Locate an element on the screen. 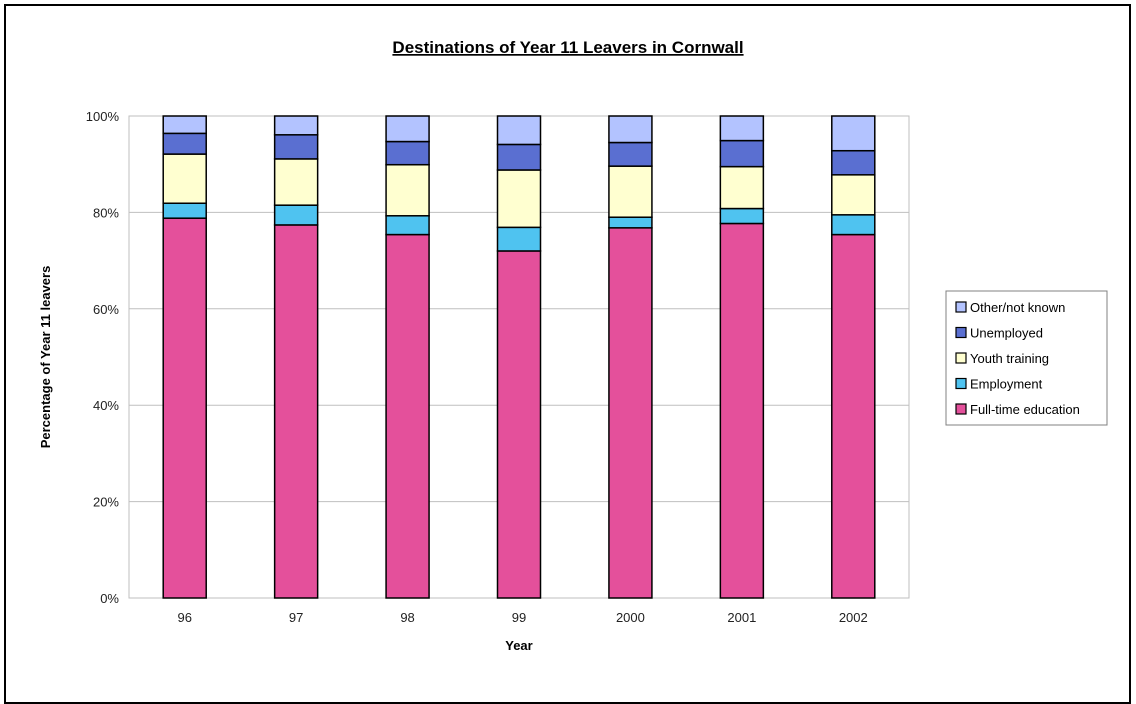 Image resolution: width=1136 pixels, height=704 pixels. y-tick-label: 0% is located at coordinates (109, 598).